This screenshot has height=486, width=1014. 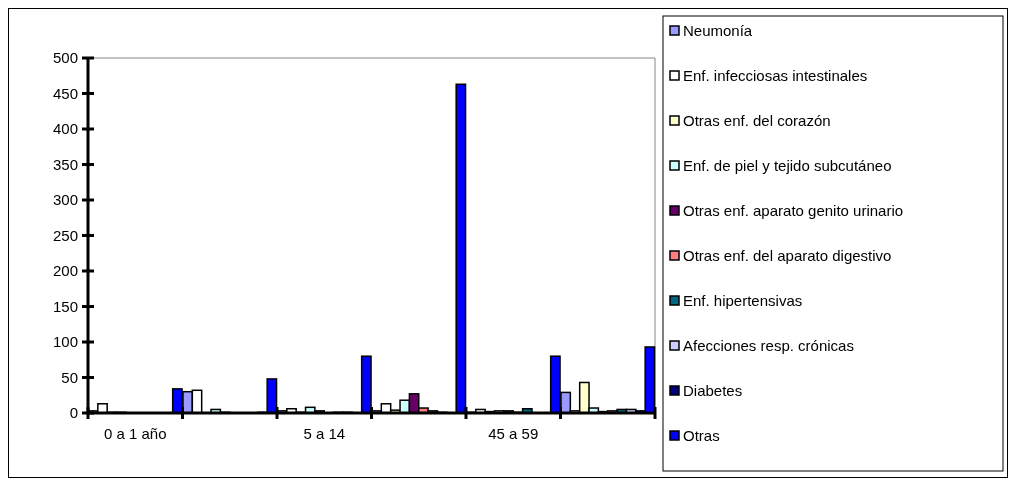 I want to click on y-tick-label: 350, so click(x=65, y=164).